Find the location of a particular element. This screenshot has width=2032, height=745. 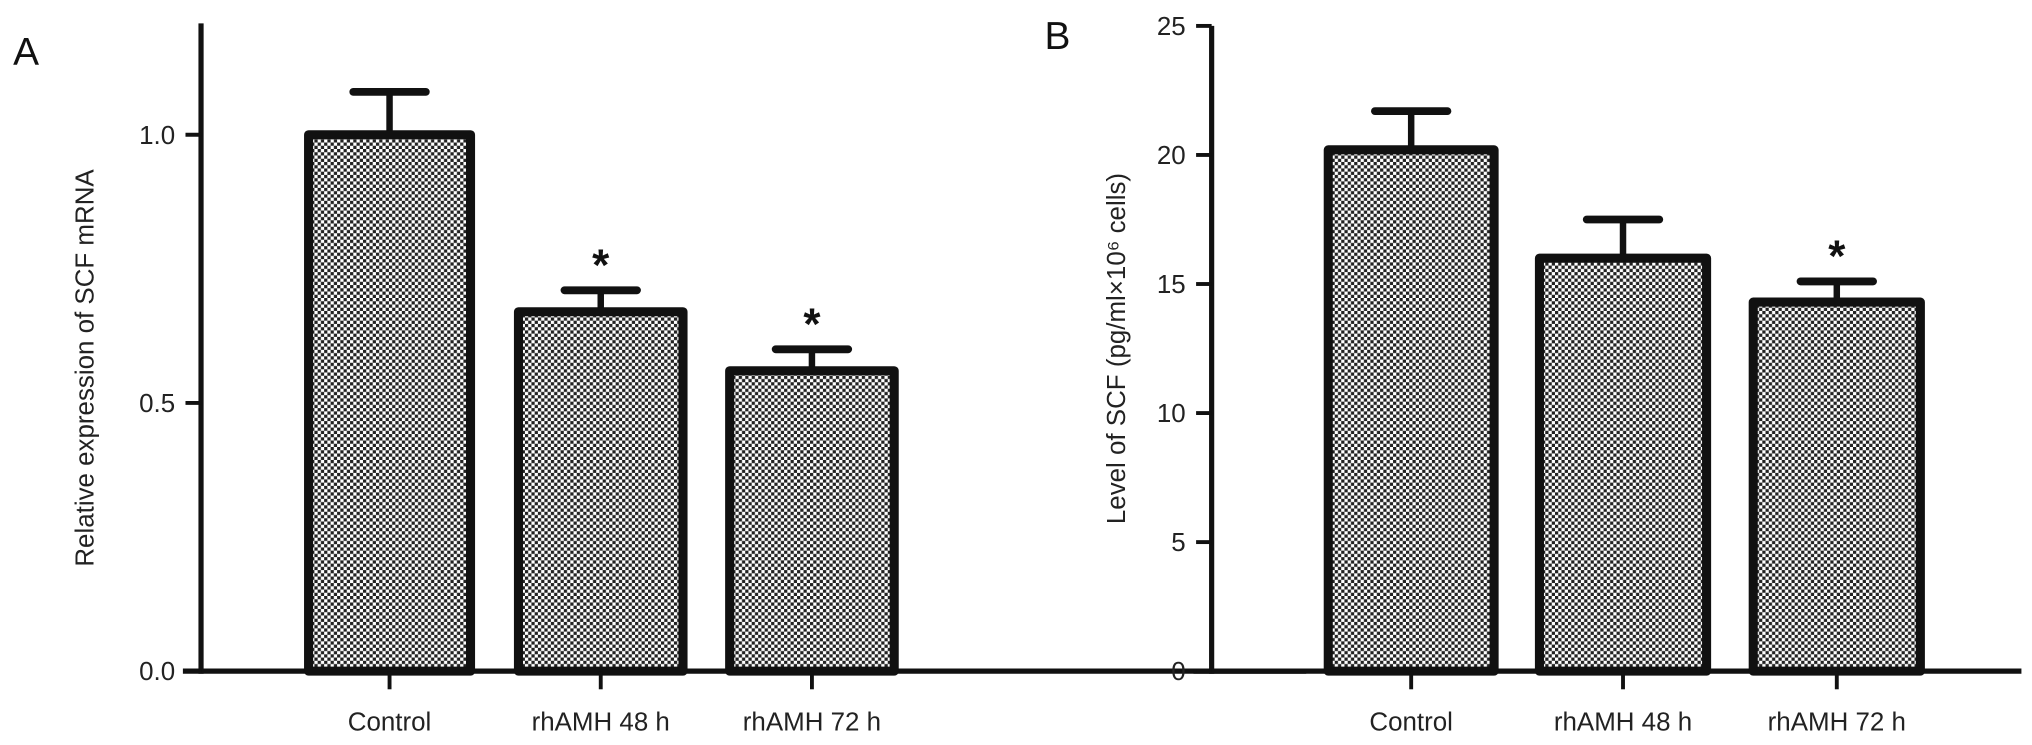

y-tick-label: 25 is located at coordinates (1171, 27).